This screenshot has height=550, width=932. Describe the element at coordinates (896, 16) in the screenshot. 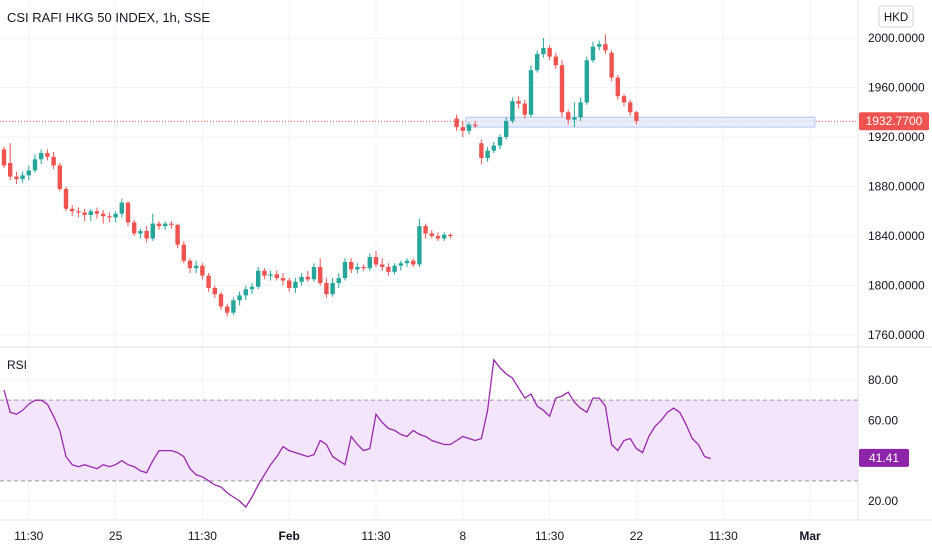

I see `currency-button: HKD` at that location.